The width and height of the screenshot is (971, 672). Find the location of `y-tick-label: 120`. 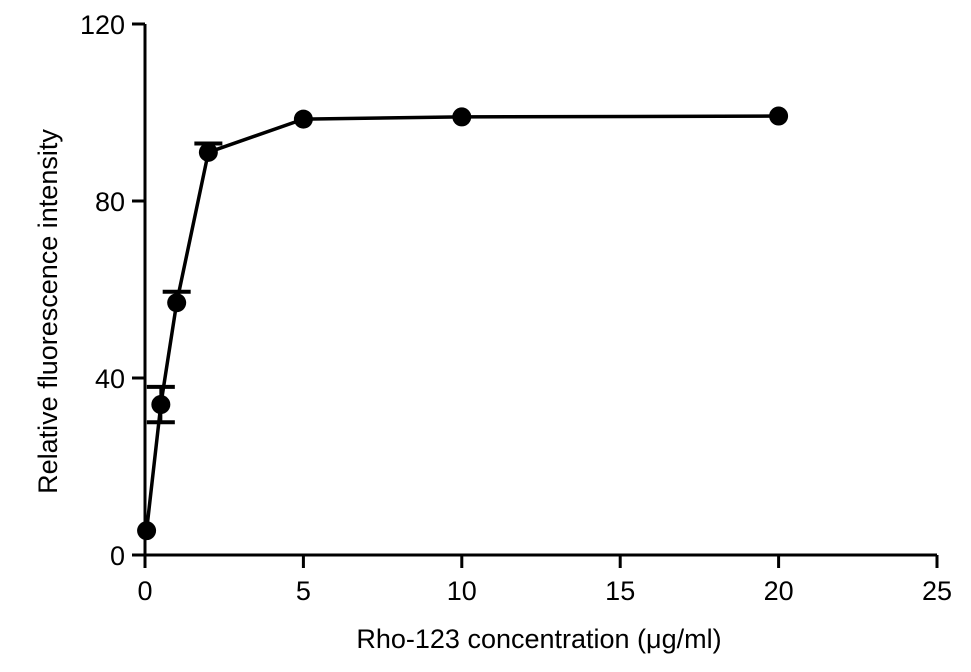

y-tick-label: 120 is located at coordinates (102, 25).